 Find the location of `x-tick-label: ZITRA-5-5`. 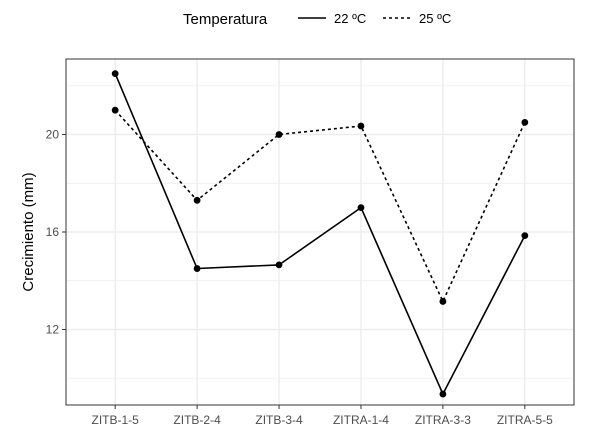

x-tick-label: ZITRA-5-5 is located at coordinates (525, 420).